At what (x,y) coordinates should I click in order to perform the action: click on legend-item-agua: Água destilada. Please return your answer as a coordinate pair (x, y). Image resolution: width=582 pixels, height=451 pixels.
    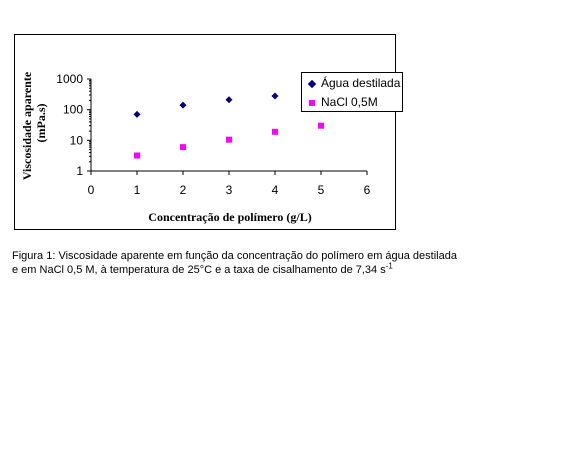
    Looking at the image, I should click on (353, 83).